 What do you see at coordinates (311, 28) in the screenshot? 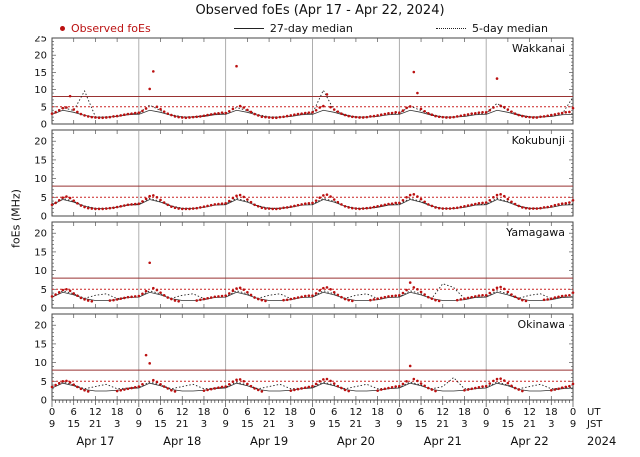
I see `legend-median27-label: 27-day median` at bounding box center [311, 28].